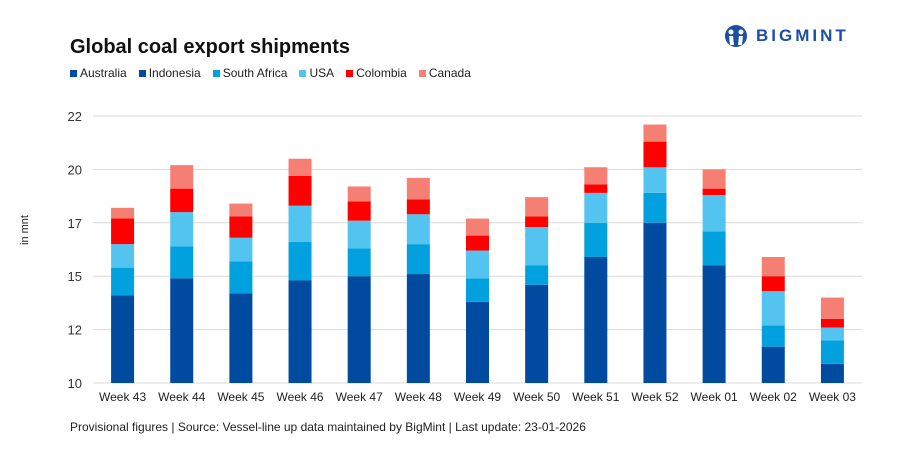  I want to click on legend-item: Canada, so click(444, 73).